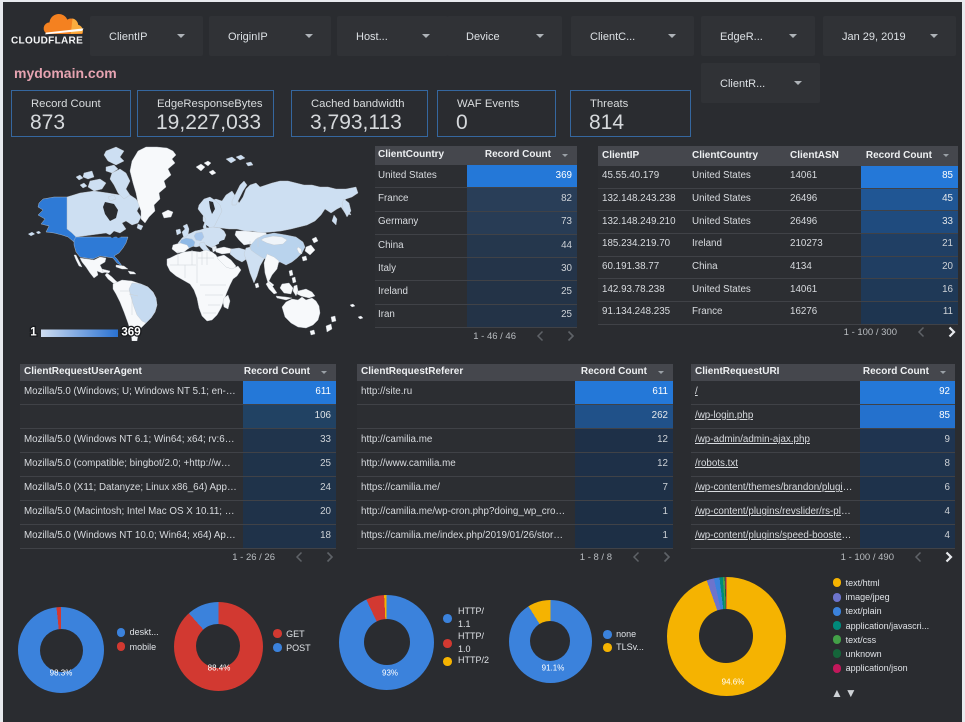  What do you see at coordinates (47, 41) in the screenshot?
I see `svg-text: CLOUDFLARE` at bounding box center [47, 41].